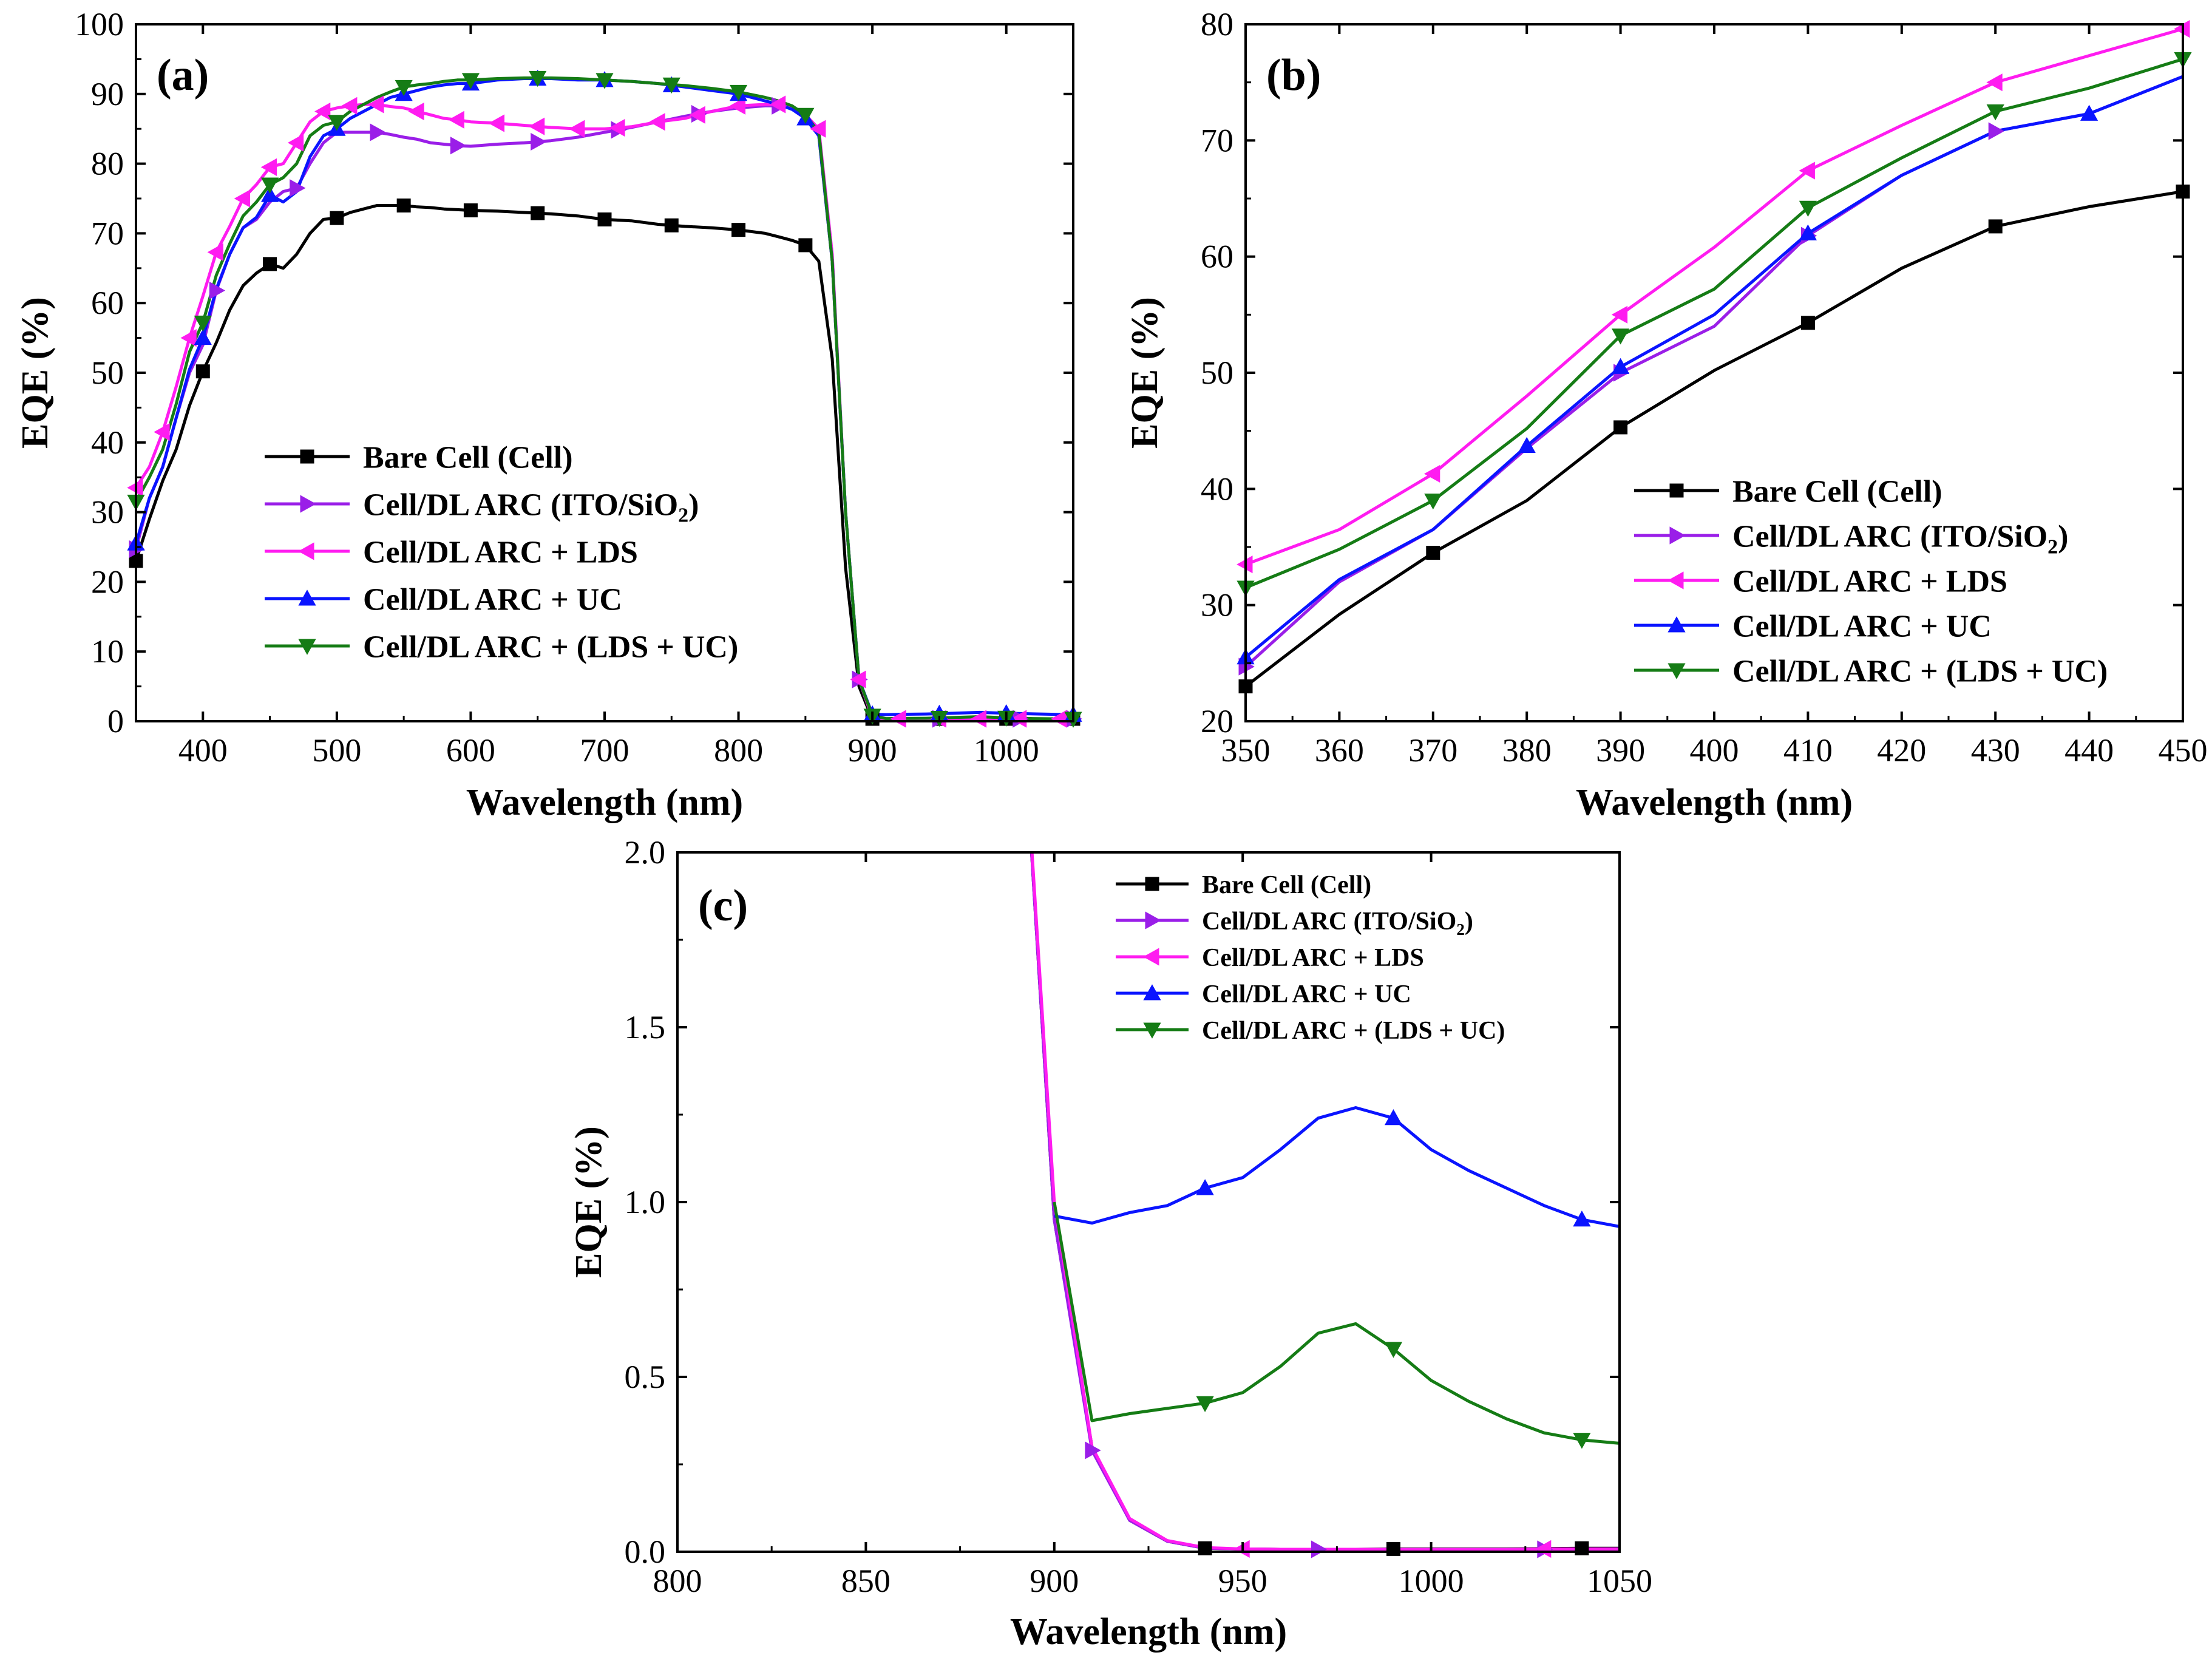  What do you see at coordinates (107, 651) in the screenshot?
I see `panel-a-y-tick-label: 10` at bounding box center [107, 651].